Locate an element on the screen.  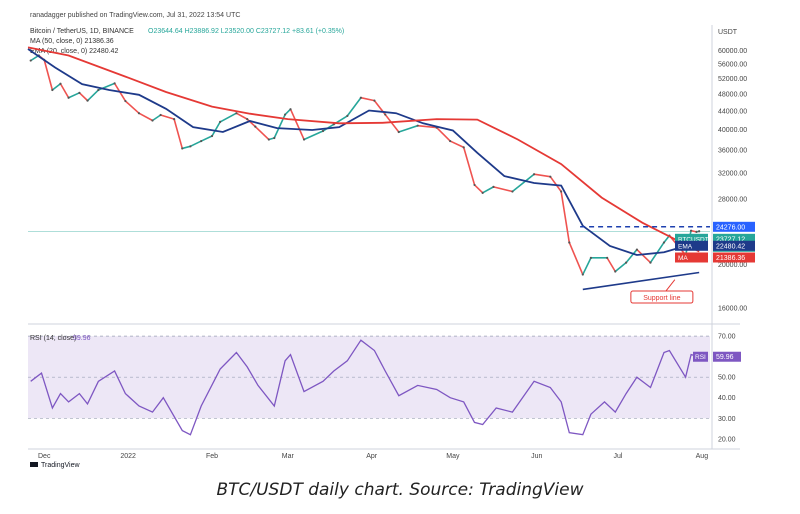
time-tick-label: Dec is located at coordinates (44, 456).